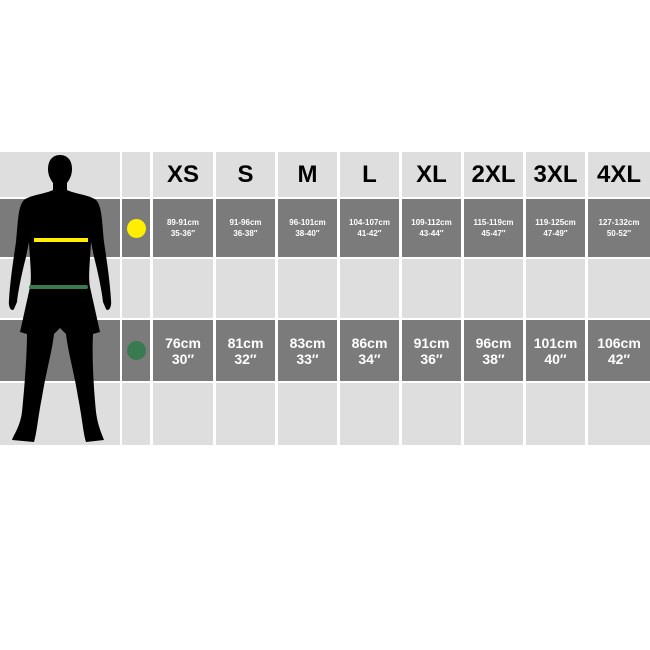  Describe the element at coordinates (245, 342) in the screenshot. I see `waist-cm: 81cm` at that location.